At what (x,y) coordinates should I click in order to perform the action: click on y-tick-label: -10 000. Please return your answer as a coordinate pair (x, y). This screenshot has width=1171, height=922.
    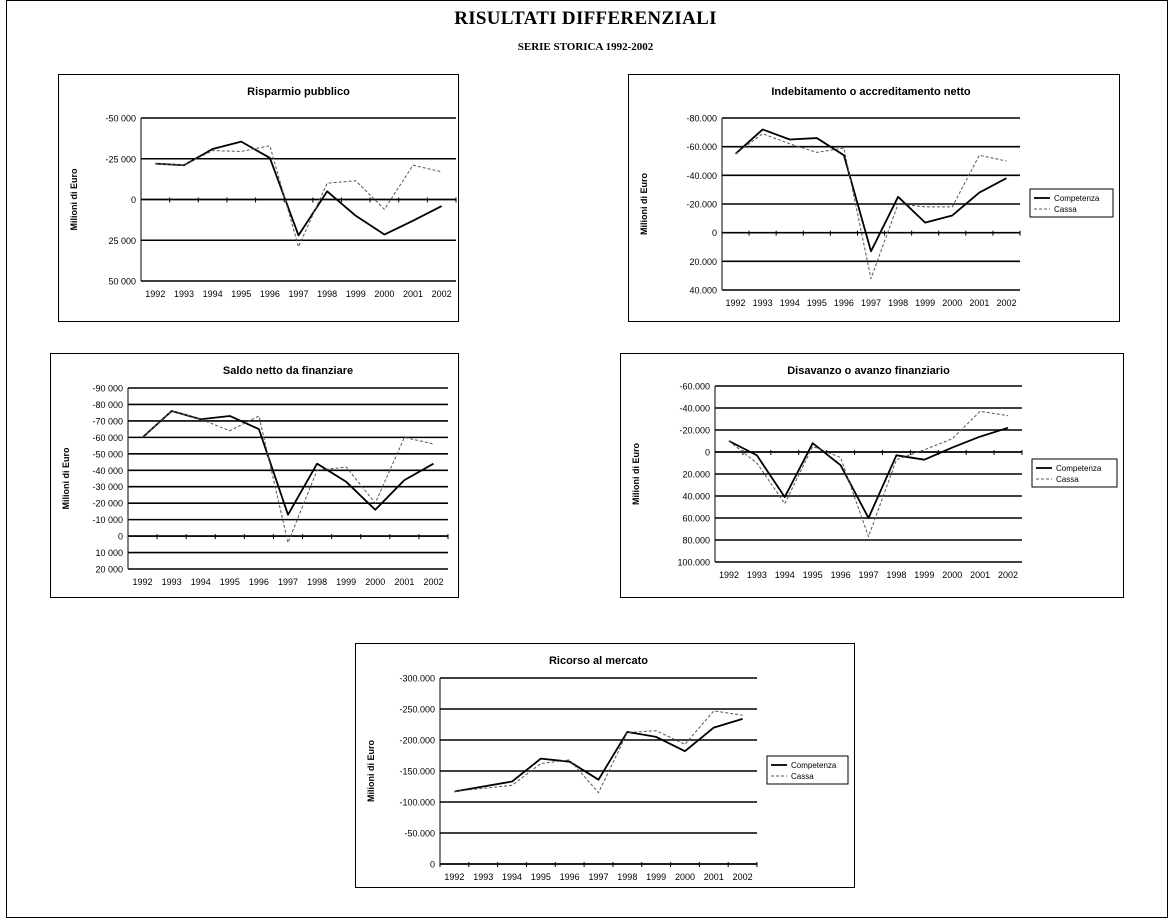
    Looking at the image, I should click on (107, 520).